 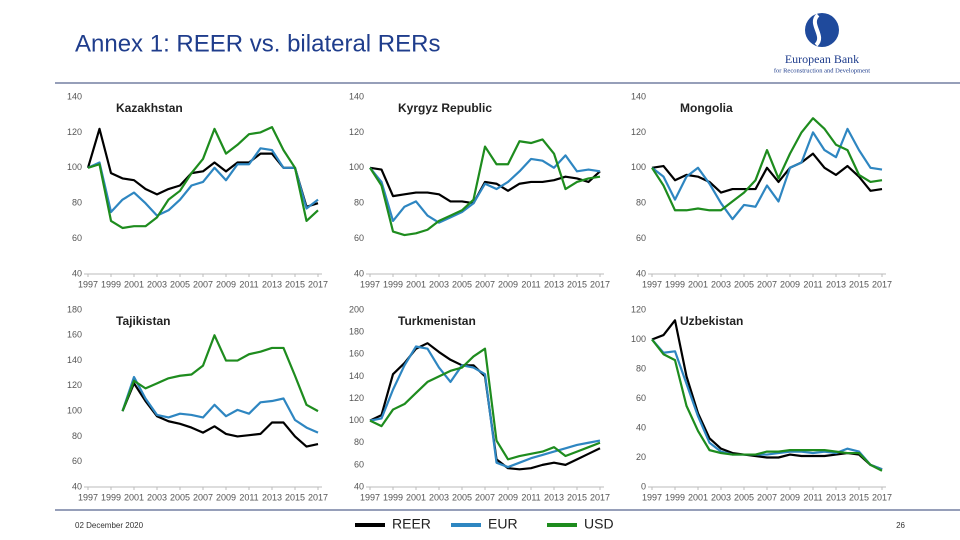 I want to click on logo-emblem-stroke, so click(x=817, y=30).